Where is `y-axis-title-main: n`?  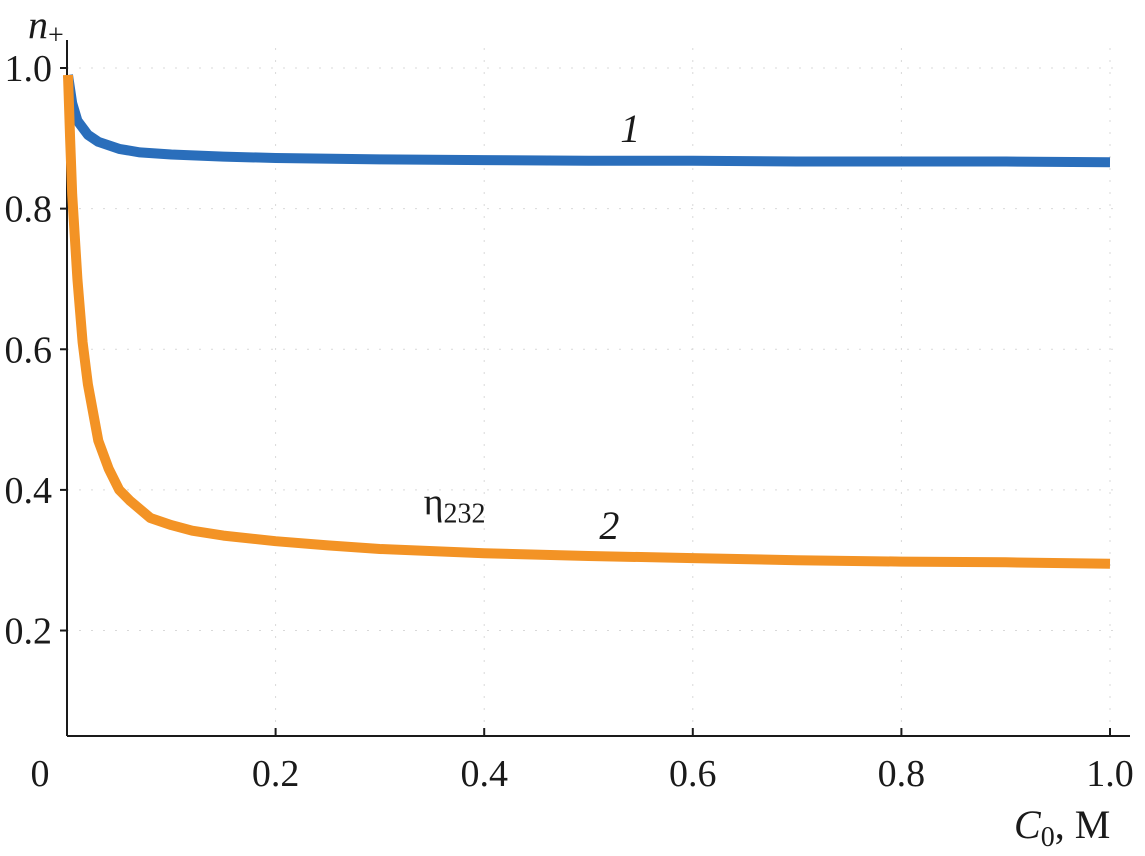
y-axis-title-main: n is located at coordinates (38, 24).